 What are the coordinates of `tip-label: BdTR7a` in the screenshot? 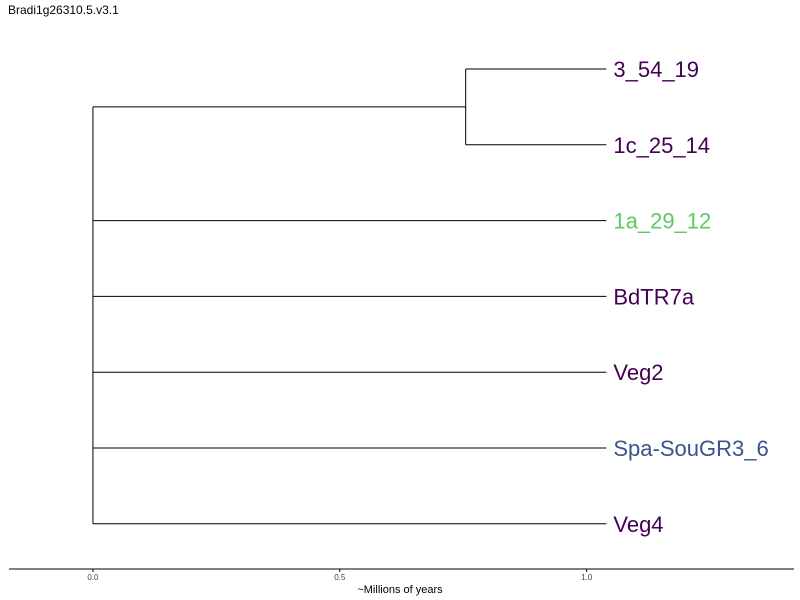 It's located at (653, 296).